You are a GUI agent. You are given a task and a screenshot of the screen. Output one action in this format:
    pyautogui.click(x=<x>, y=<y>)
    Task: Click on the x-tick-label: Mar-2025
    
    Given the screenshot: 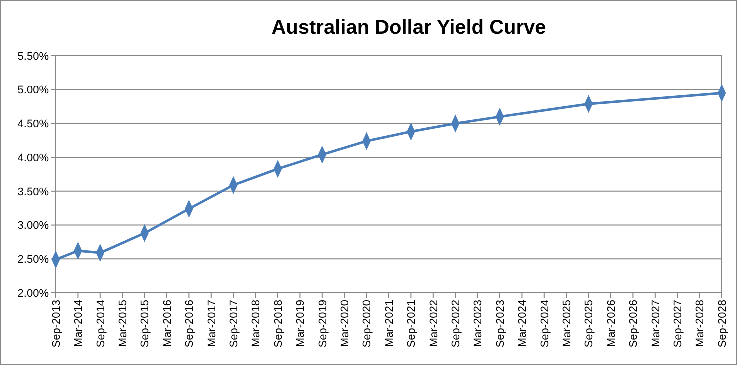 What is the action you would take?
    pyautogui.click(x=567, y=324)
    